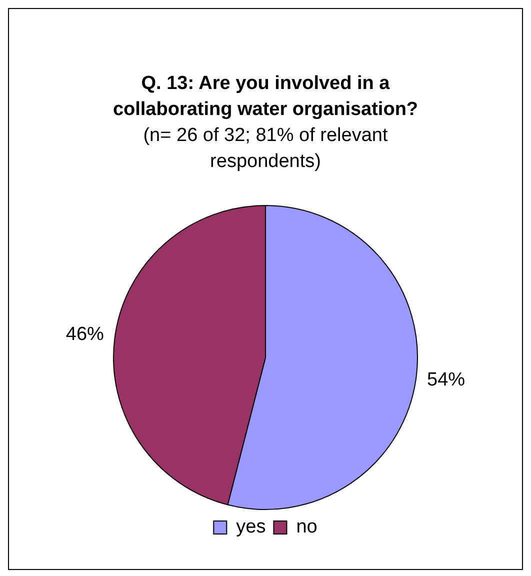  I want to click on data-label: 54%, so click(446, 380).